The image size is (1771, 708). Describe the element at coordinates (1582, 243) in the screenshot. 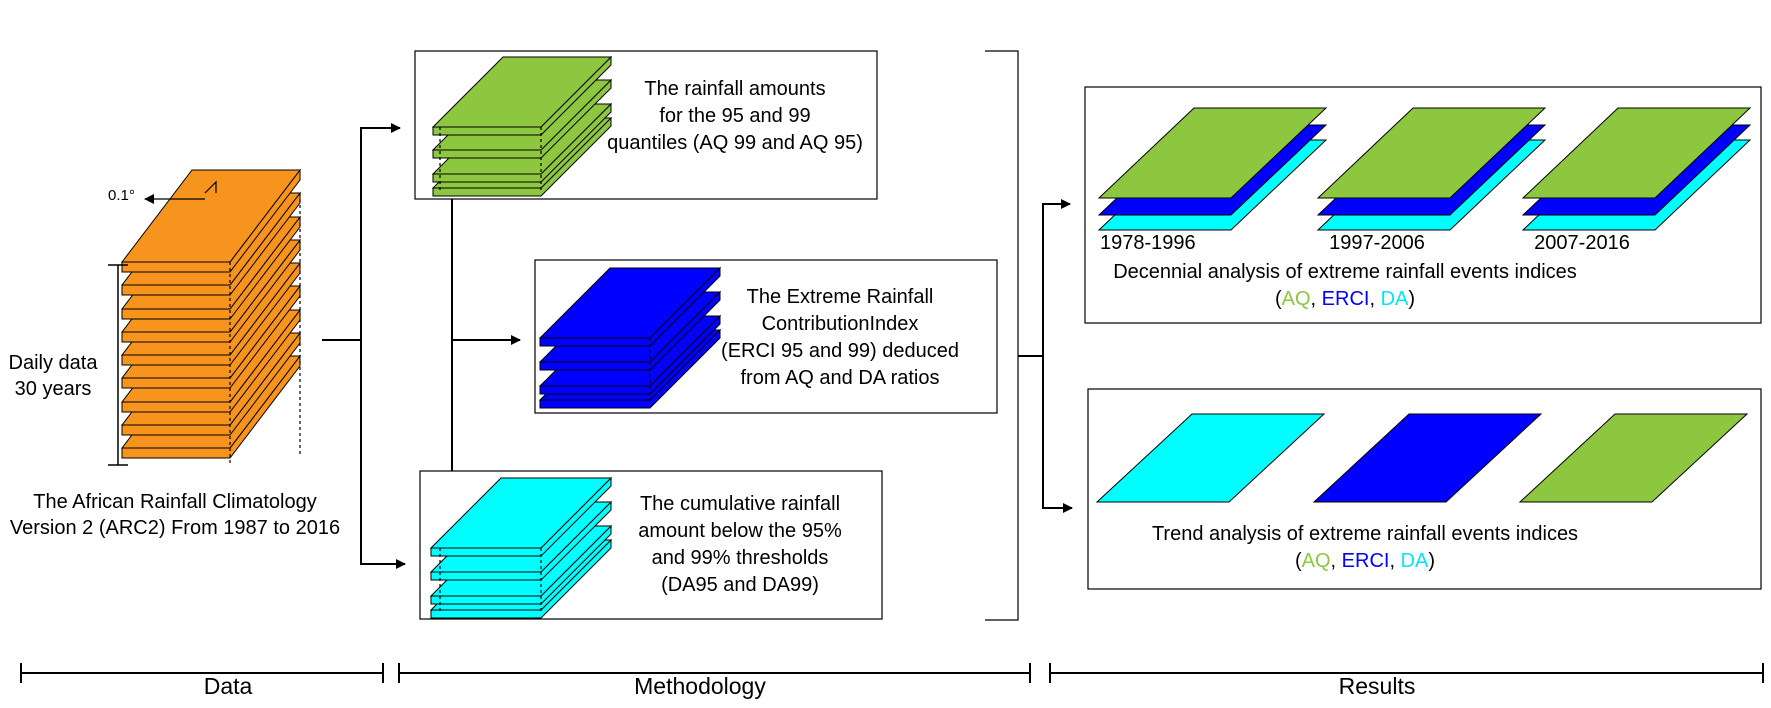

I see `period-label-3: 2007-2016` at that location.